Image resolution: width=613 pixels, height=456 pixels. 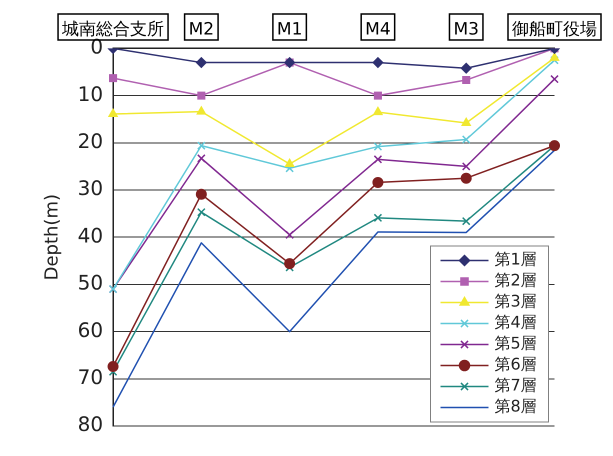 I want to click on y-tick-label: 70, so click(x=91, y=377).